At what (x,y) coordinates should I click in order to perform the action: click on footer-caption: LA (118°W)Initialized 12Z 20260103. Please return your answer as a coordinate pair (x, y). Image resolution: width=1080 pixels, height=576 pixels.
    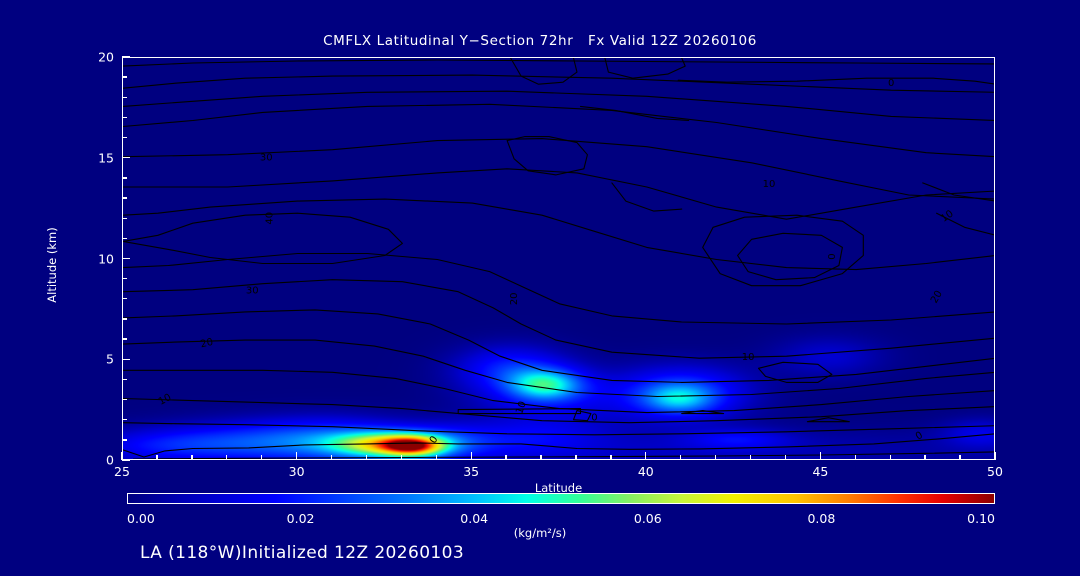
    Looking at the image, I should click on (302, 553).